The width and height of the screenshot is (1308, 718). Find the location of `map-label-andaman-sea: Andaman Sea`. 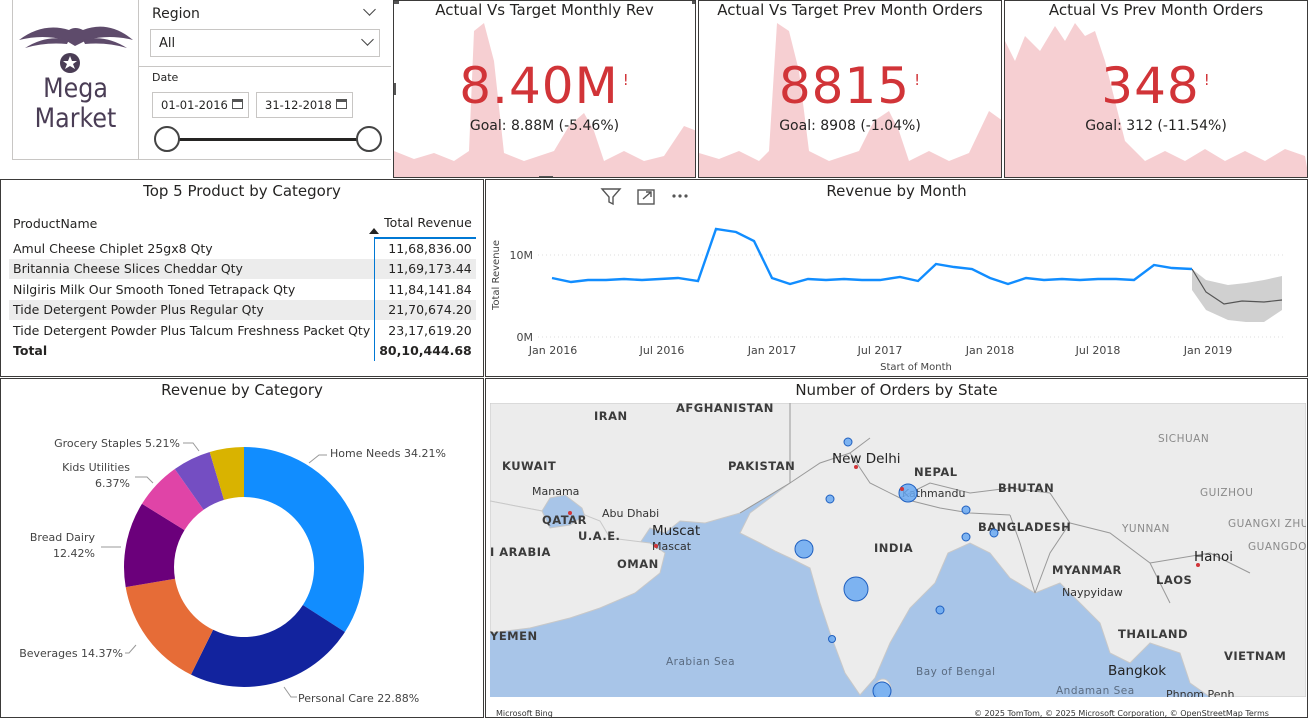

map-label-andaman-sea: Andaman Sea is located at coordinates (1095, 691).